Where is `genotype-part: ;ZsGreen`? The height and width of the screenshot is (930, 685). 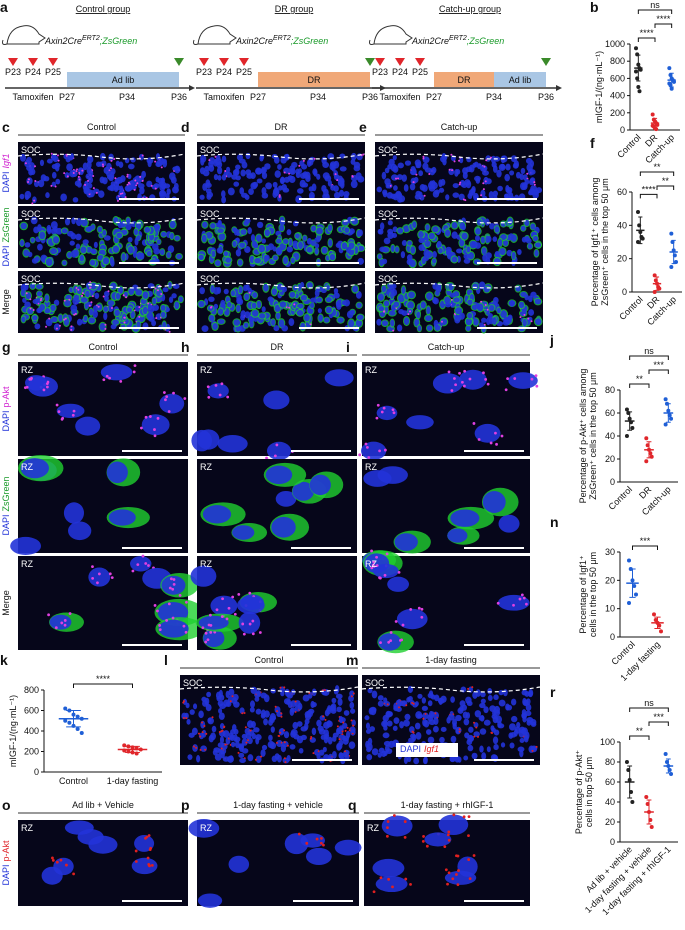 genotype-part: ;ZsGreen is located at coordinates (486, 41).